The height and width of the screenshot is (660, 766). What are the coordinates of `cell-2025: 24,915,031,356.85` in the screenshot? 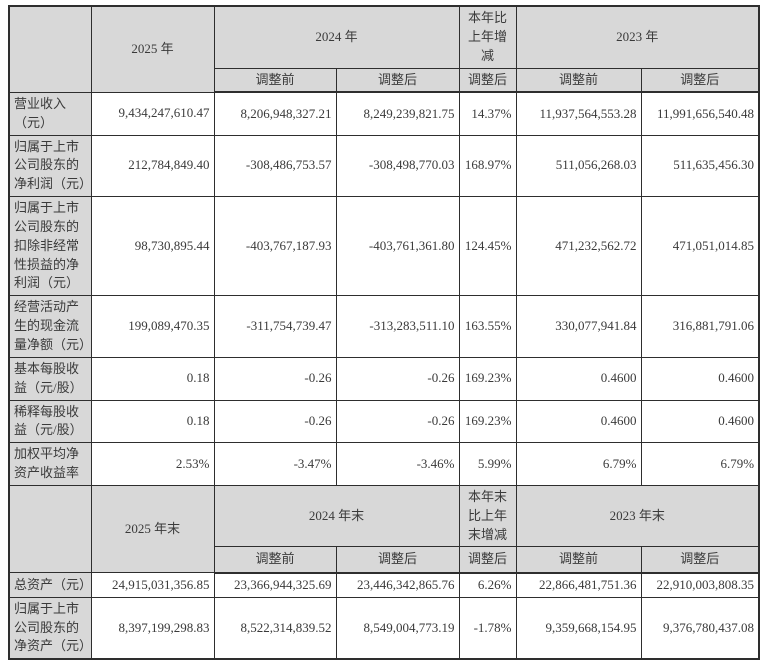 It's located at (152, 585).